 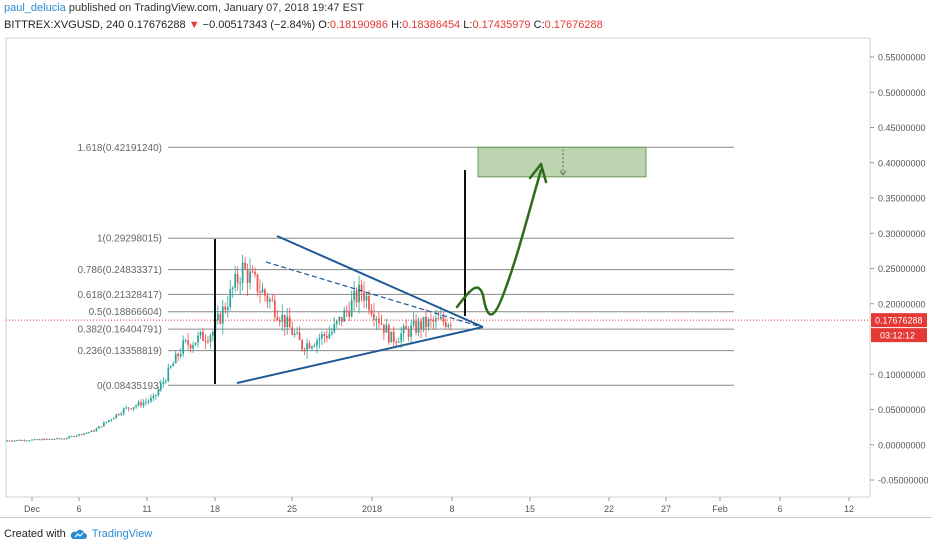 What do you see at coordinates (720, 509) in the screenshot?
I see `x-tick-label: Feb` at bounding box center [720, 509].